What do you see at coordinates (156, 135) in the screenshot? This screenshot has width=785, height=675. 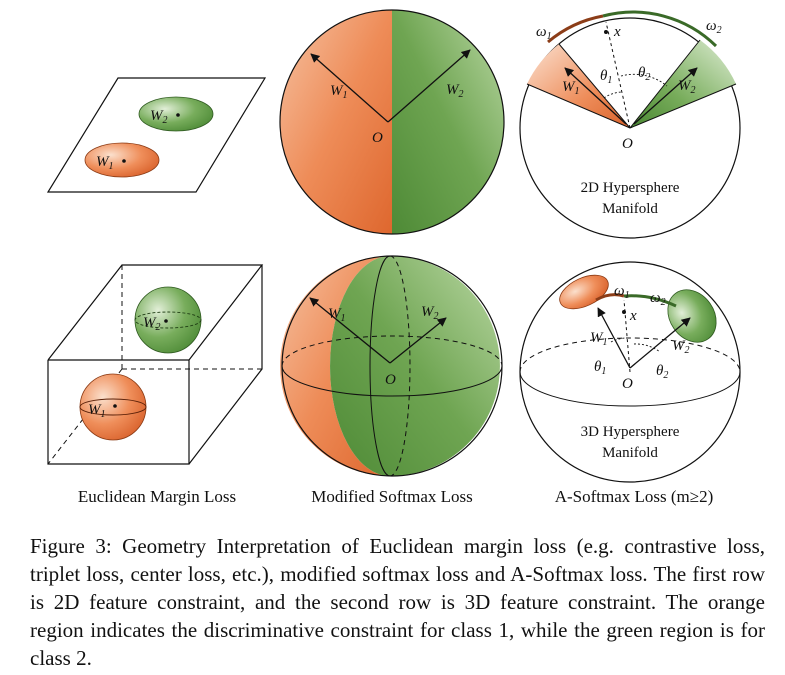 I see `feature-plane` at bounding box center [156, 135].